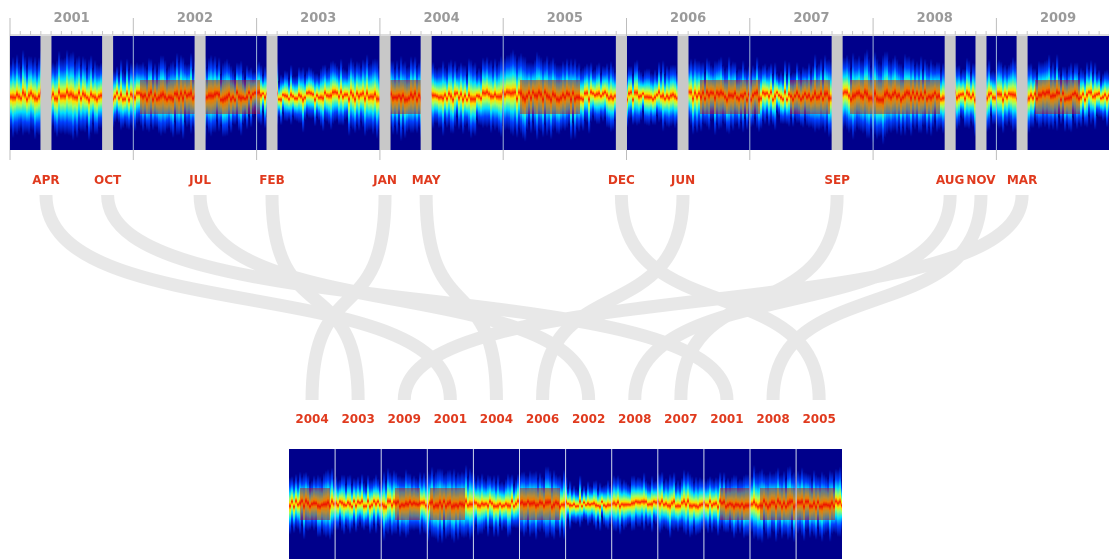 This screenshot has width=1109, height=559. What do you see at coordinates (441, 18) in the screenshot?
I see `year-label: 2004` at bounding box center [441, 18].